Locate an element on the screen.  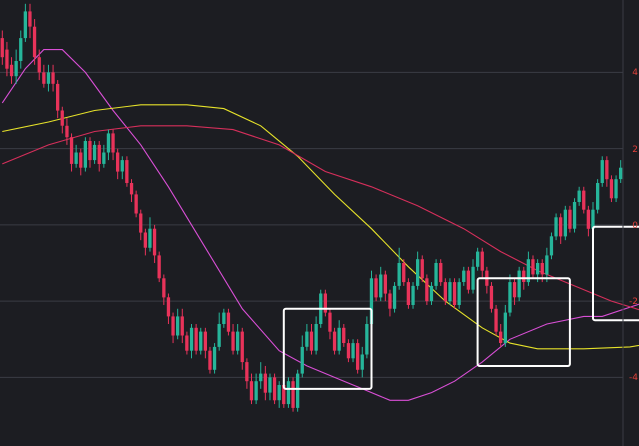
highlight-box is located at coordinates (615, 273).